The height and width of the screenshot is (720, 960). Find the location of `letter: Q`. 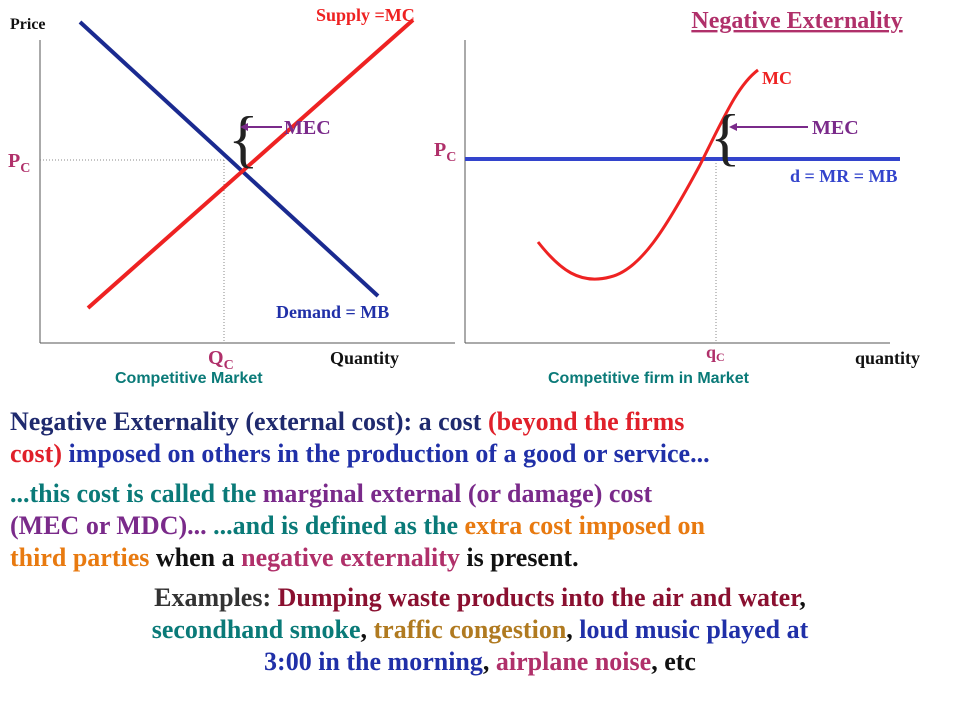

letter: Q is located at coordinates (216, 358).